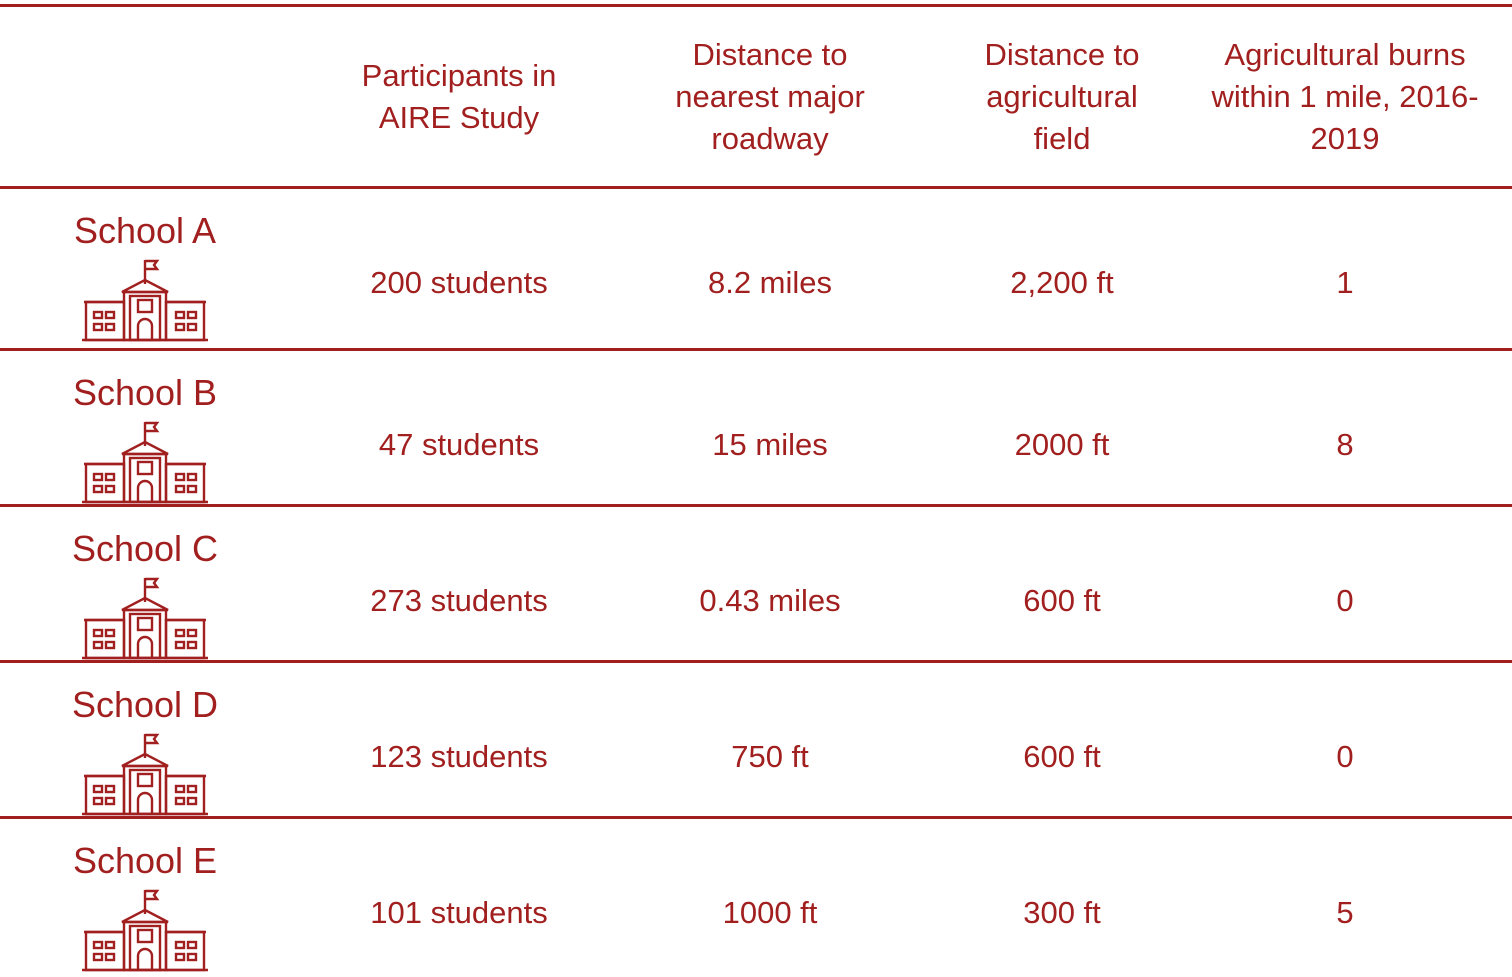 The image size is (1512, 977). Describe the element at coordinates (1062, 913) in the screenshot. I see `table-cell: 300 ft` at that location.